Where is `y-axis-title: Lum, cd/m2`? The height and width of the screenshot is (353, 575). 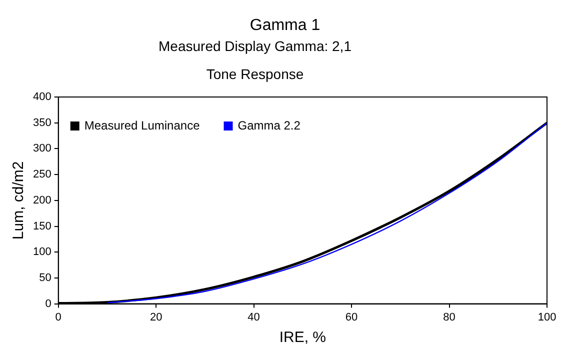 y-axis-title: Lum, cd/m2 is located at coordinates (19, 200).